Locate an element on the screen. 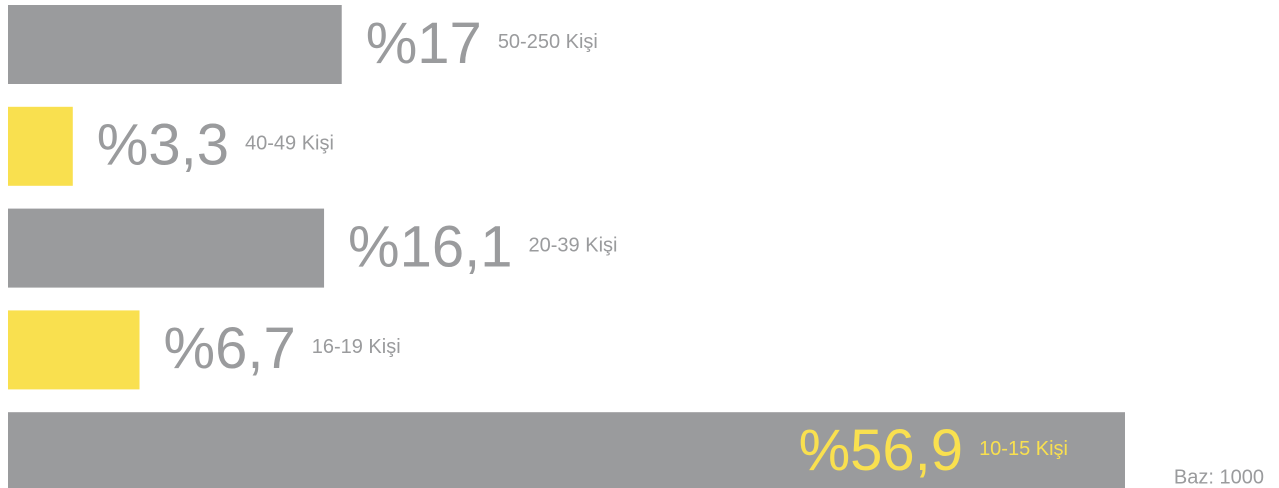 This screenshot has height=488, width=1279. annotation: Baz: 1000 is located at coordinates (1219, 477).